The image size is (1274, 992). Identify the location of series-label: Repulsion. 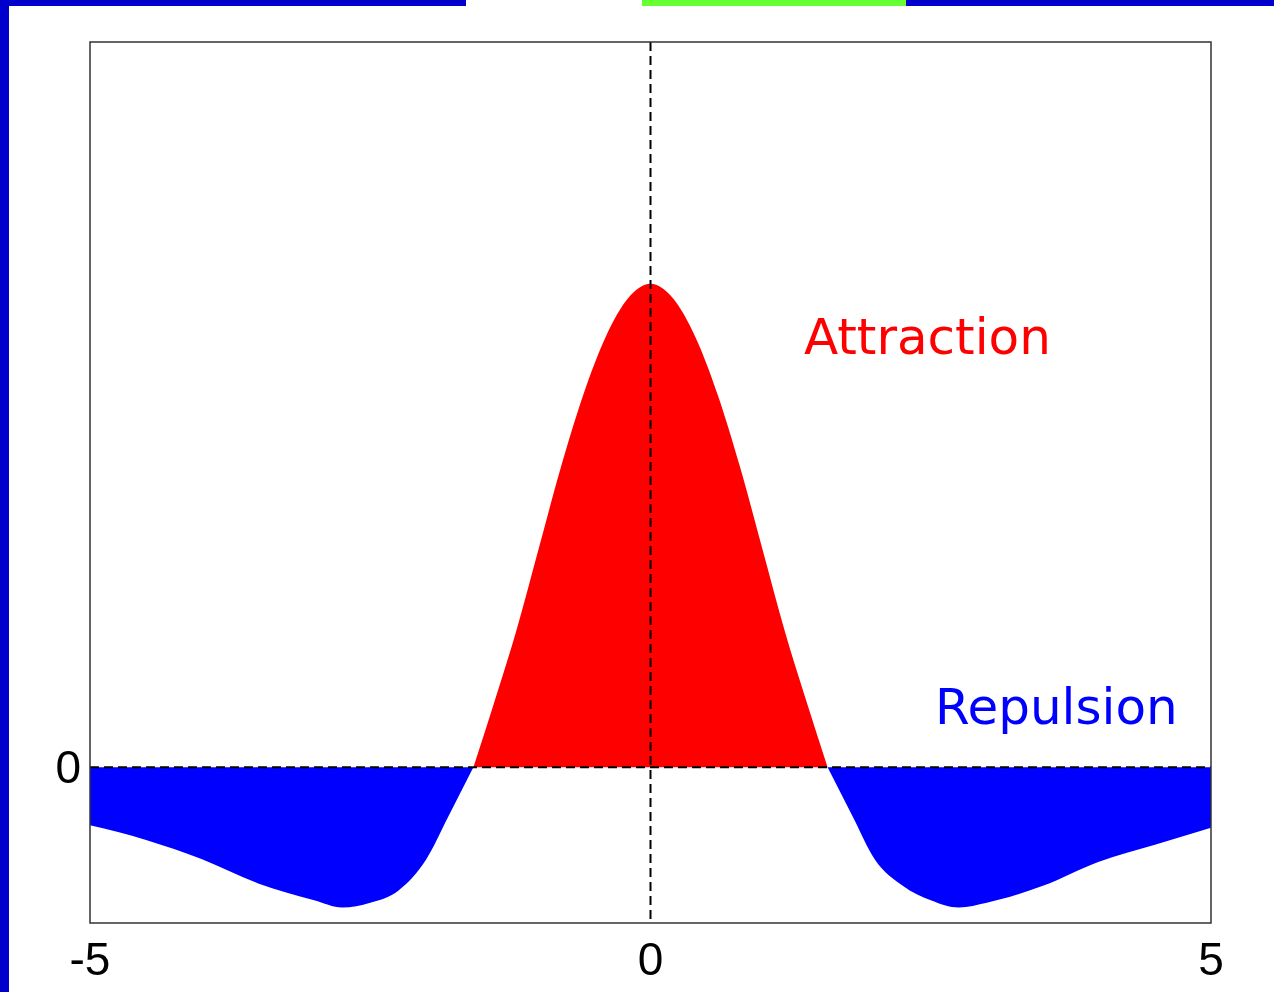
(1056, 707).